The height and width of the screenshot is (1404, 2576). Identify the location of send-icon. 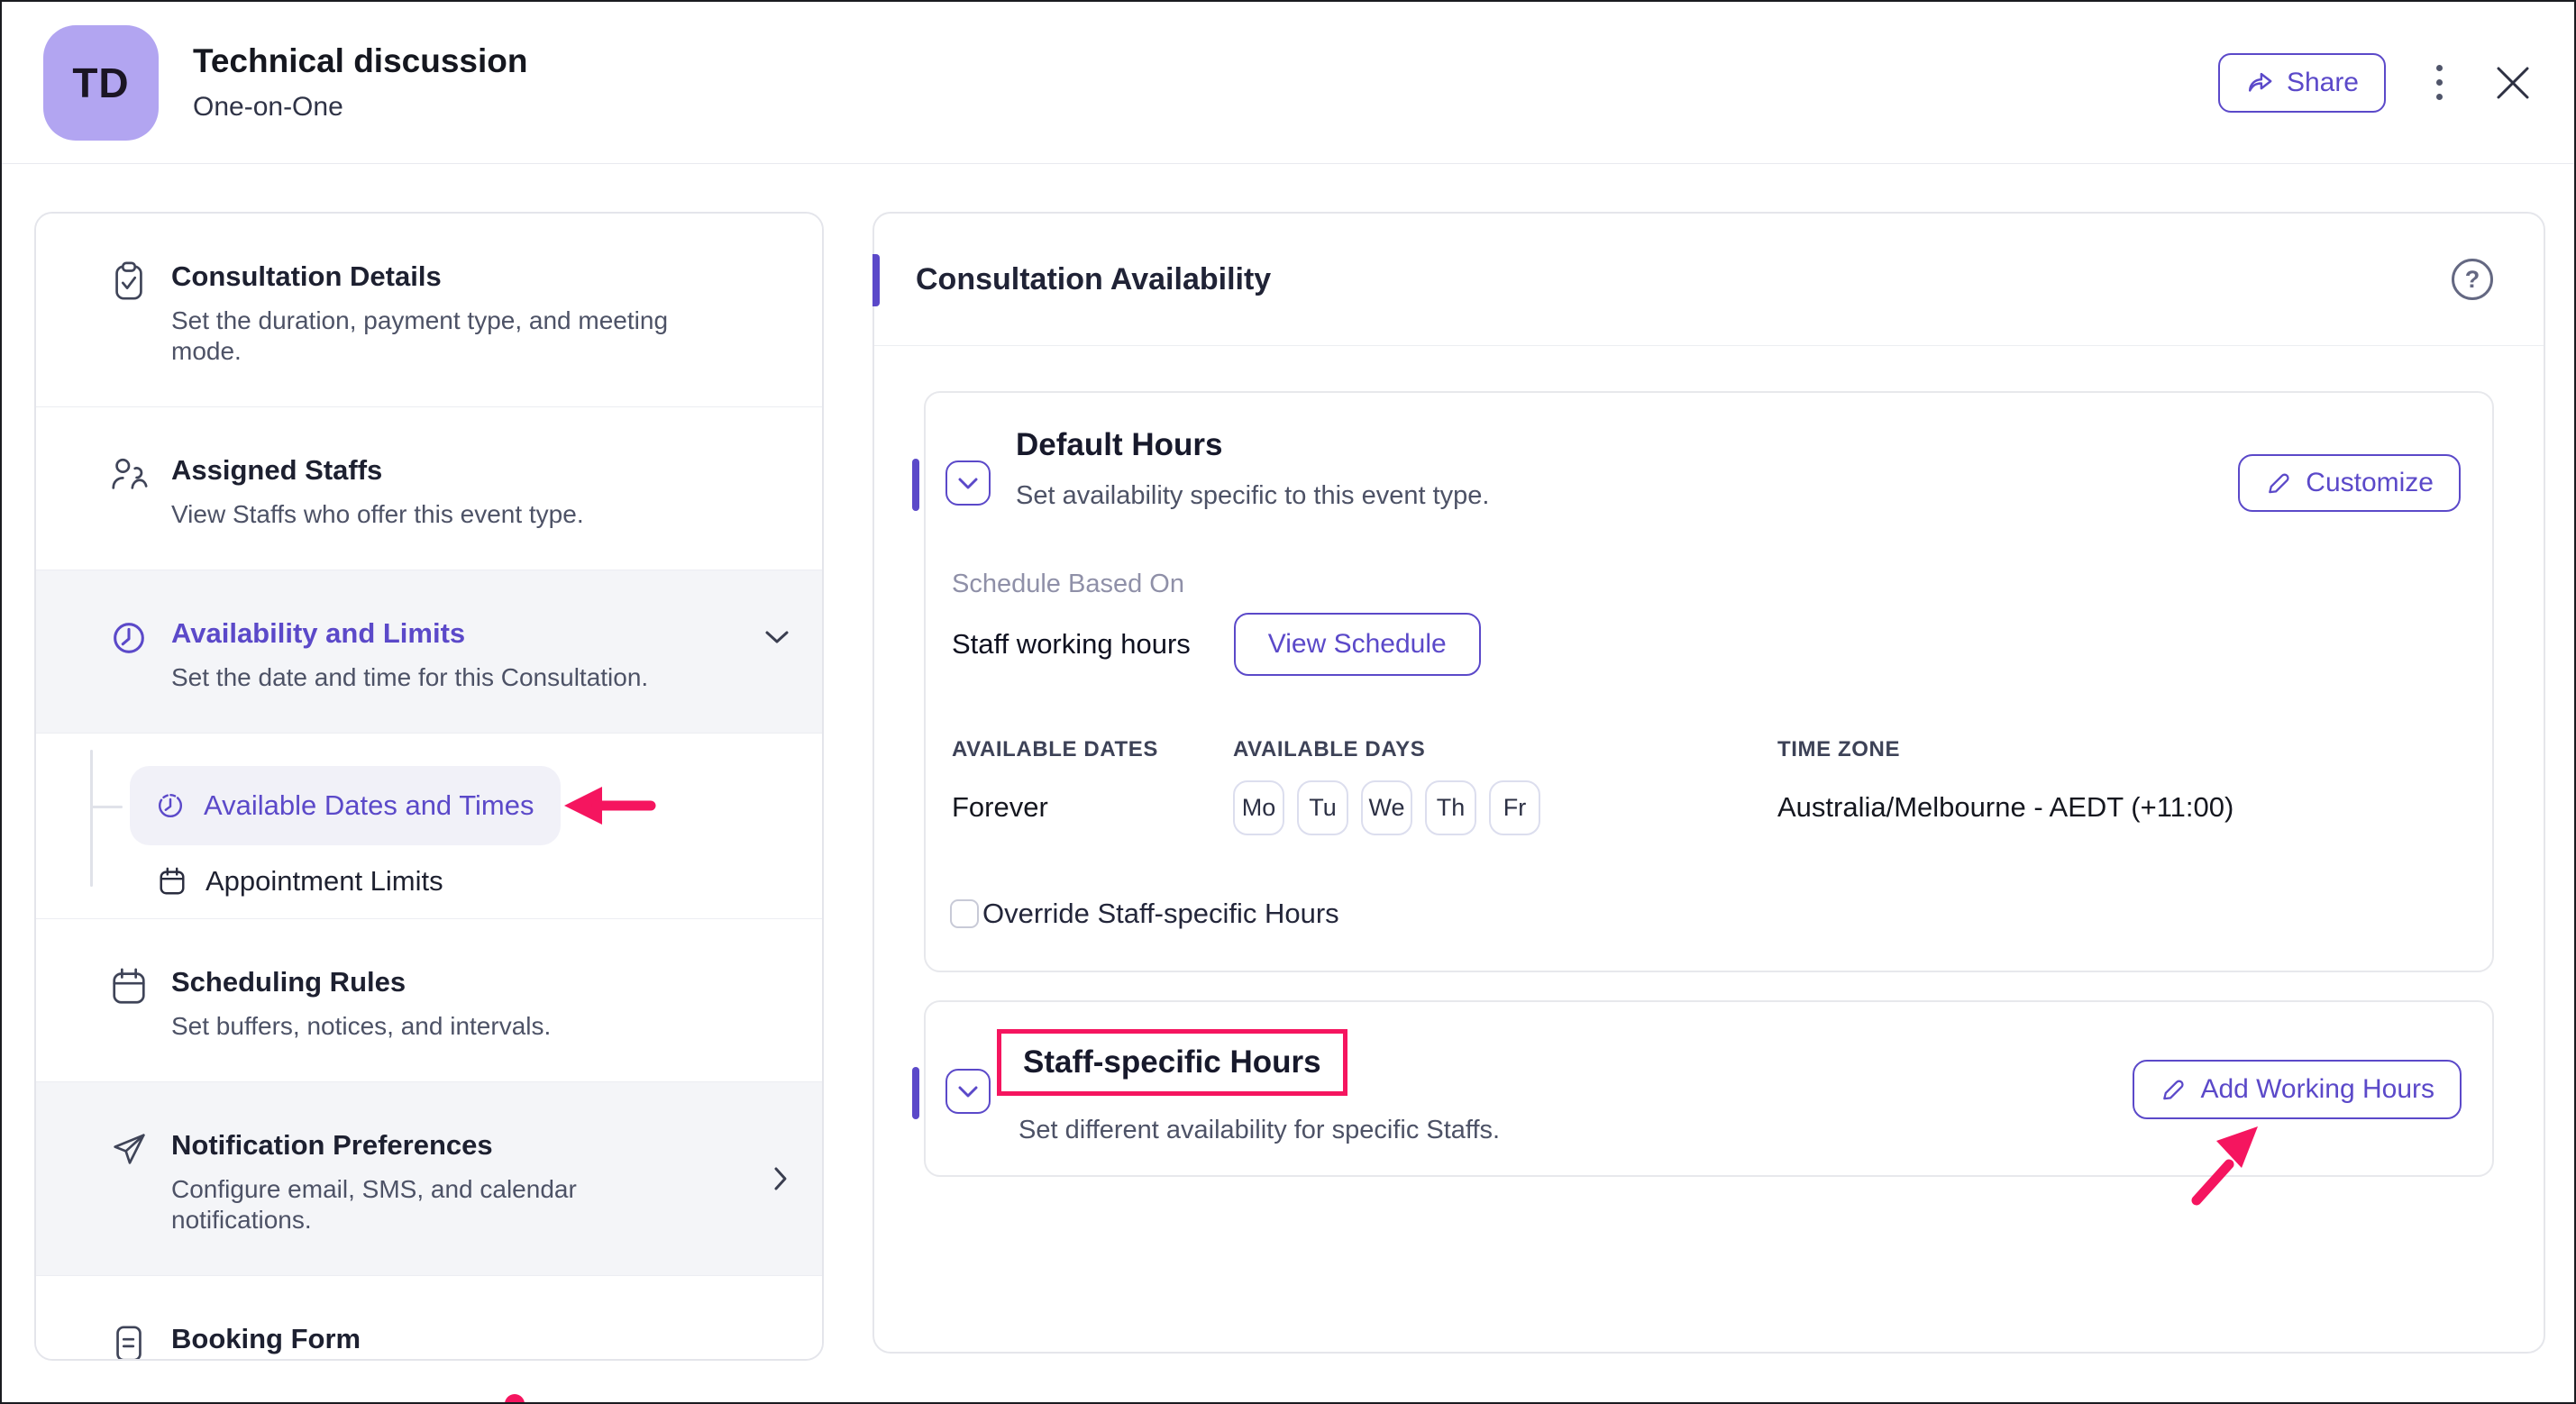
(129, 1150).